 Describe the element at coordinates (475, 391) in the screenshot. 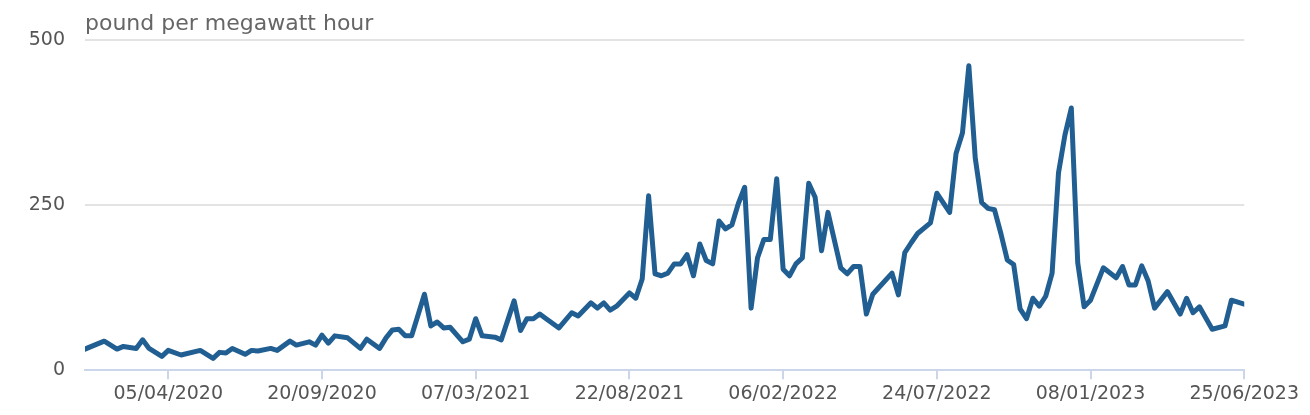

I see `x-tick-label: 07/03/2021` at that location.